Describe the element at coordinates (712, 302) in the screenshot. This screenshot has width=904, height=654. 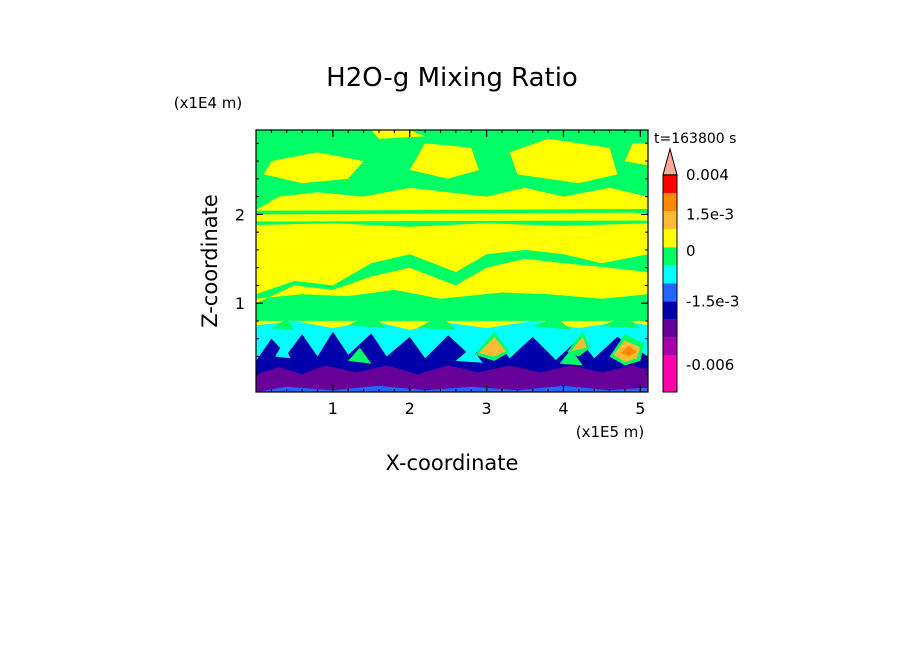
I see `colorbar-label: -1.5e-3` at that location.